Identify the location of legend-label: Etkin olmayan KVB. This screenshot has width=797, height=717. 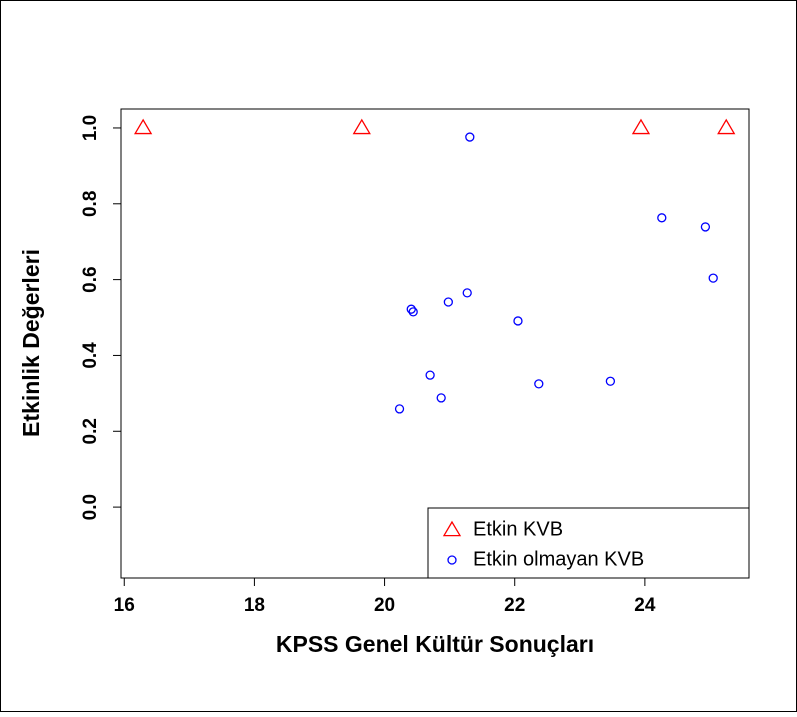
(558, 559).